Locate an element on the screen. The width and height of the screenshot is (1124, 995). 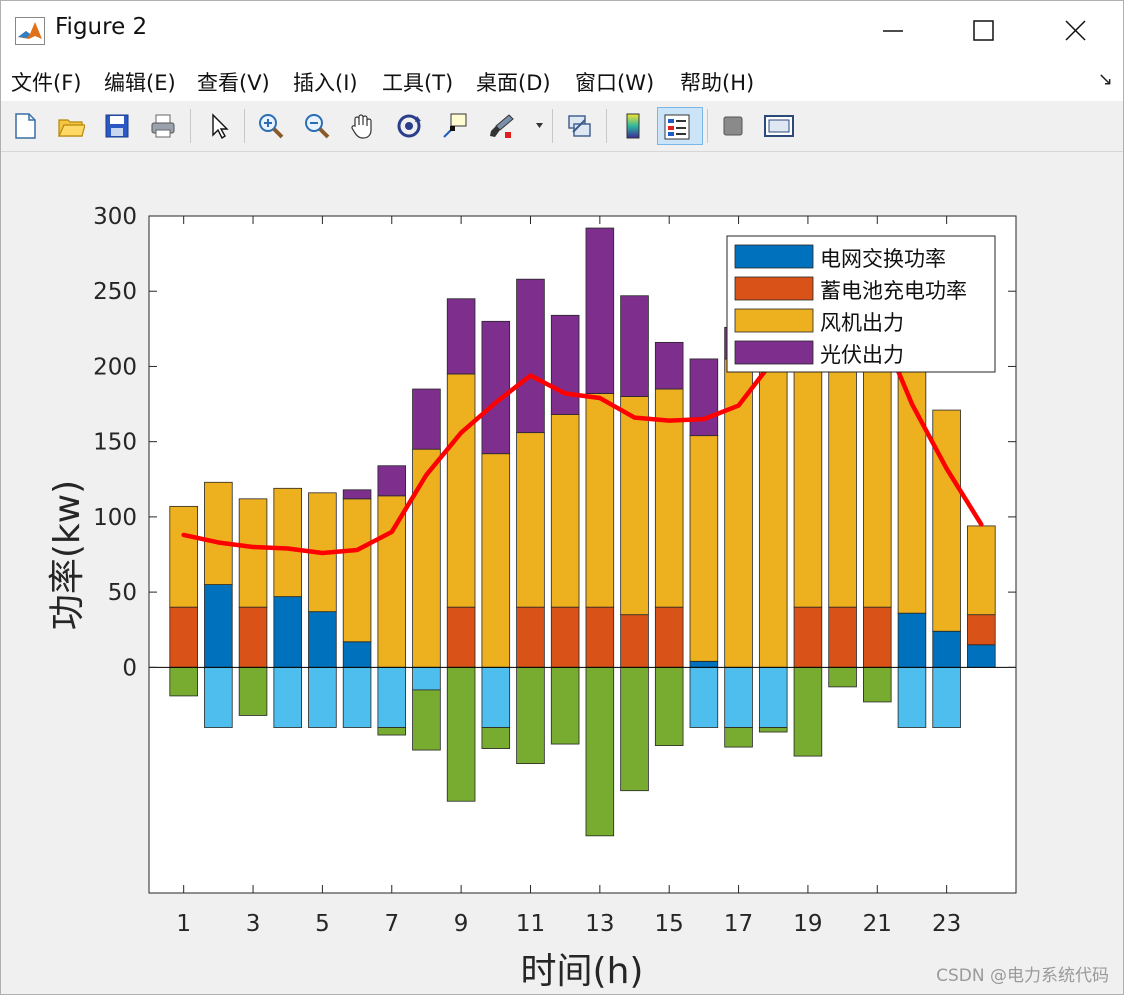
pan-button is located at coordinates (363, 126).